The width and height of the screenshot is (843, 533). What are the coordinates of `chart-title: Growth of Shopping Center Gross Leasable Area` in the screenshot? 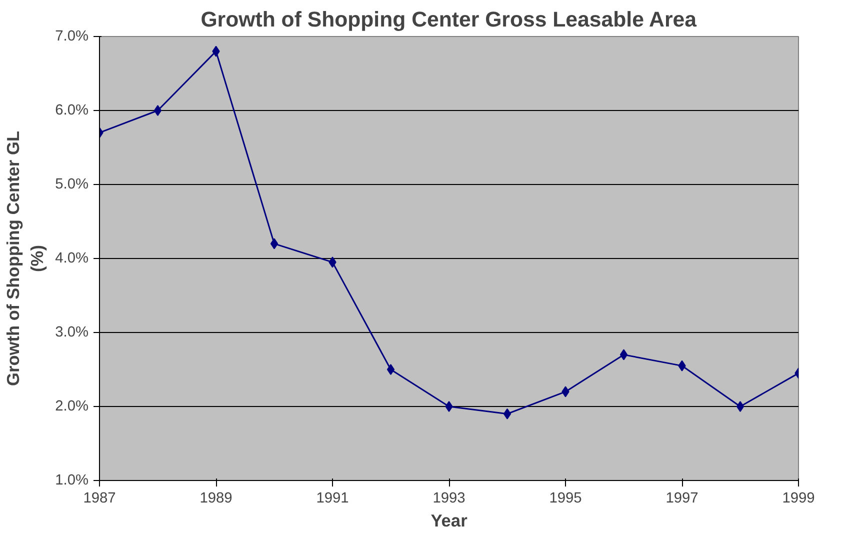 It's located at (448, 20).